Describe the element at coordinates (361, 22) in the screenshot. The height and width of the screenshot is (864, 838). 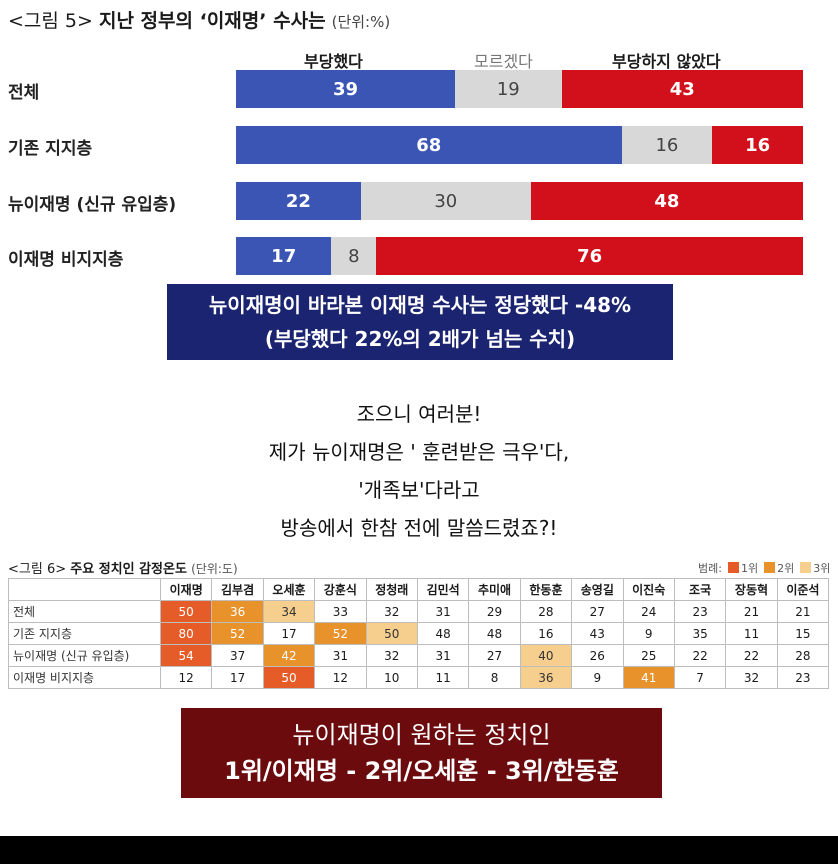
I see `figure5-unit: (단위:%)` at that location.